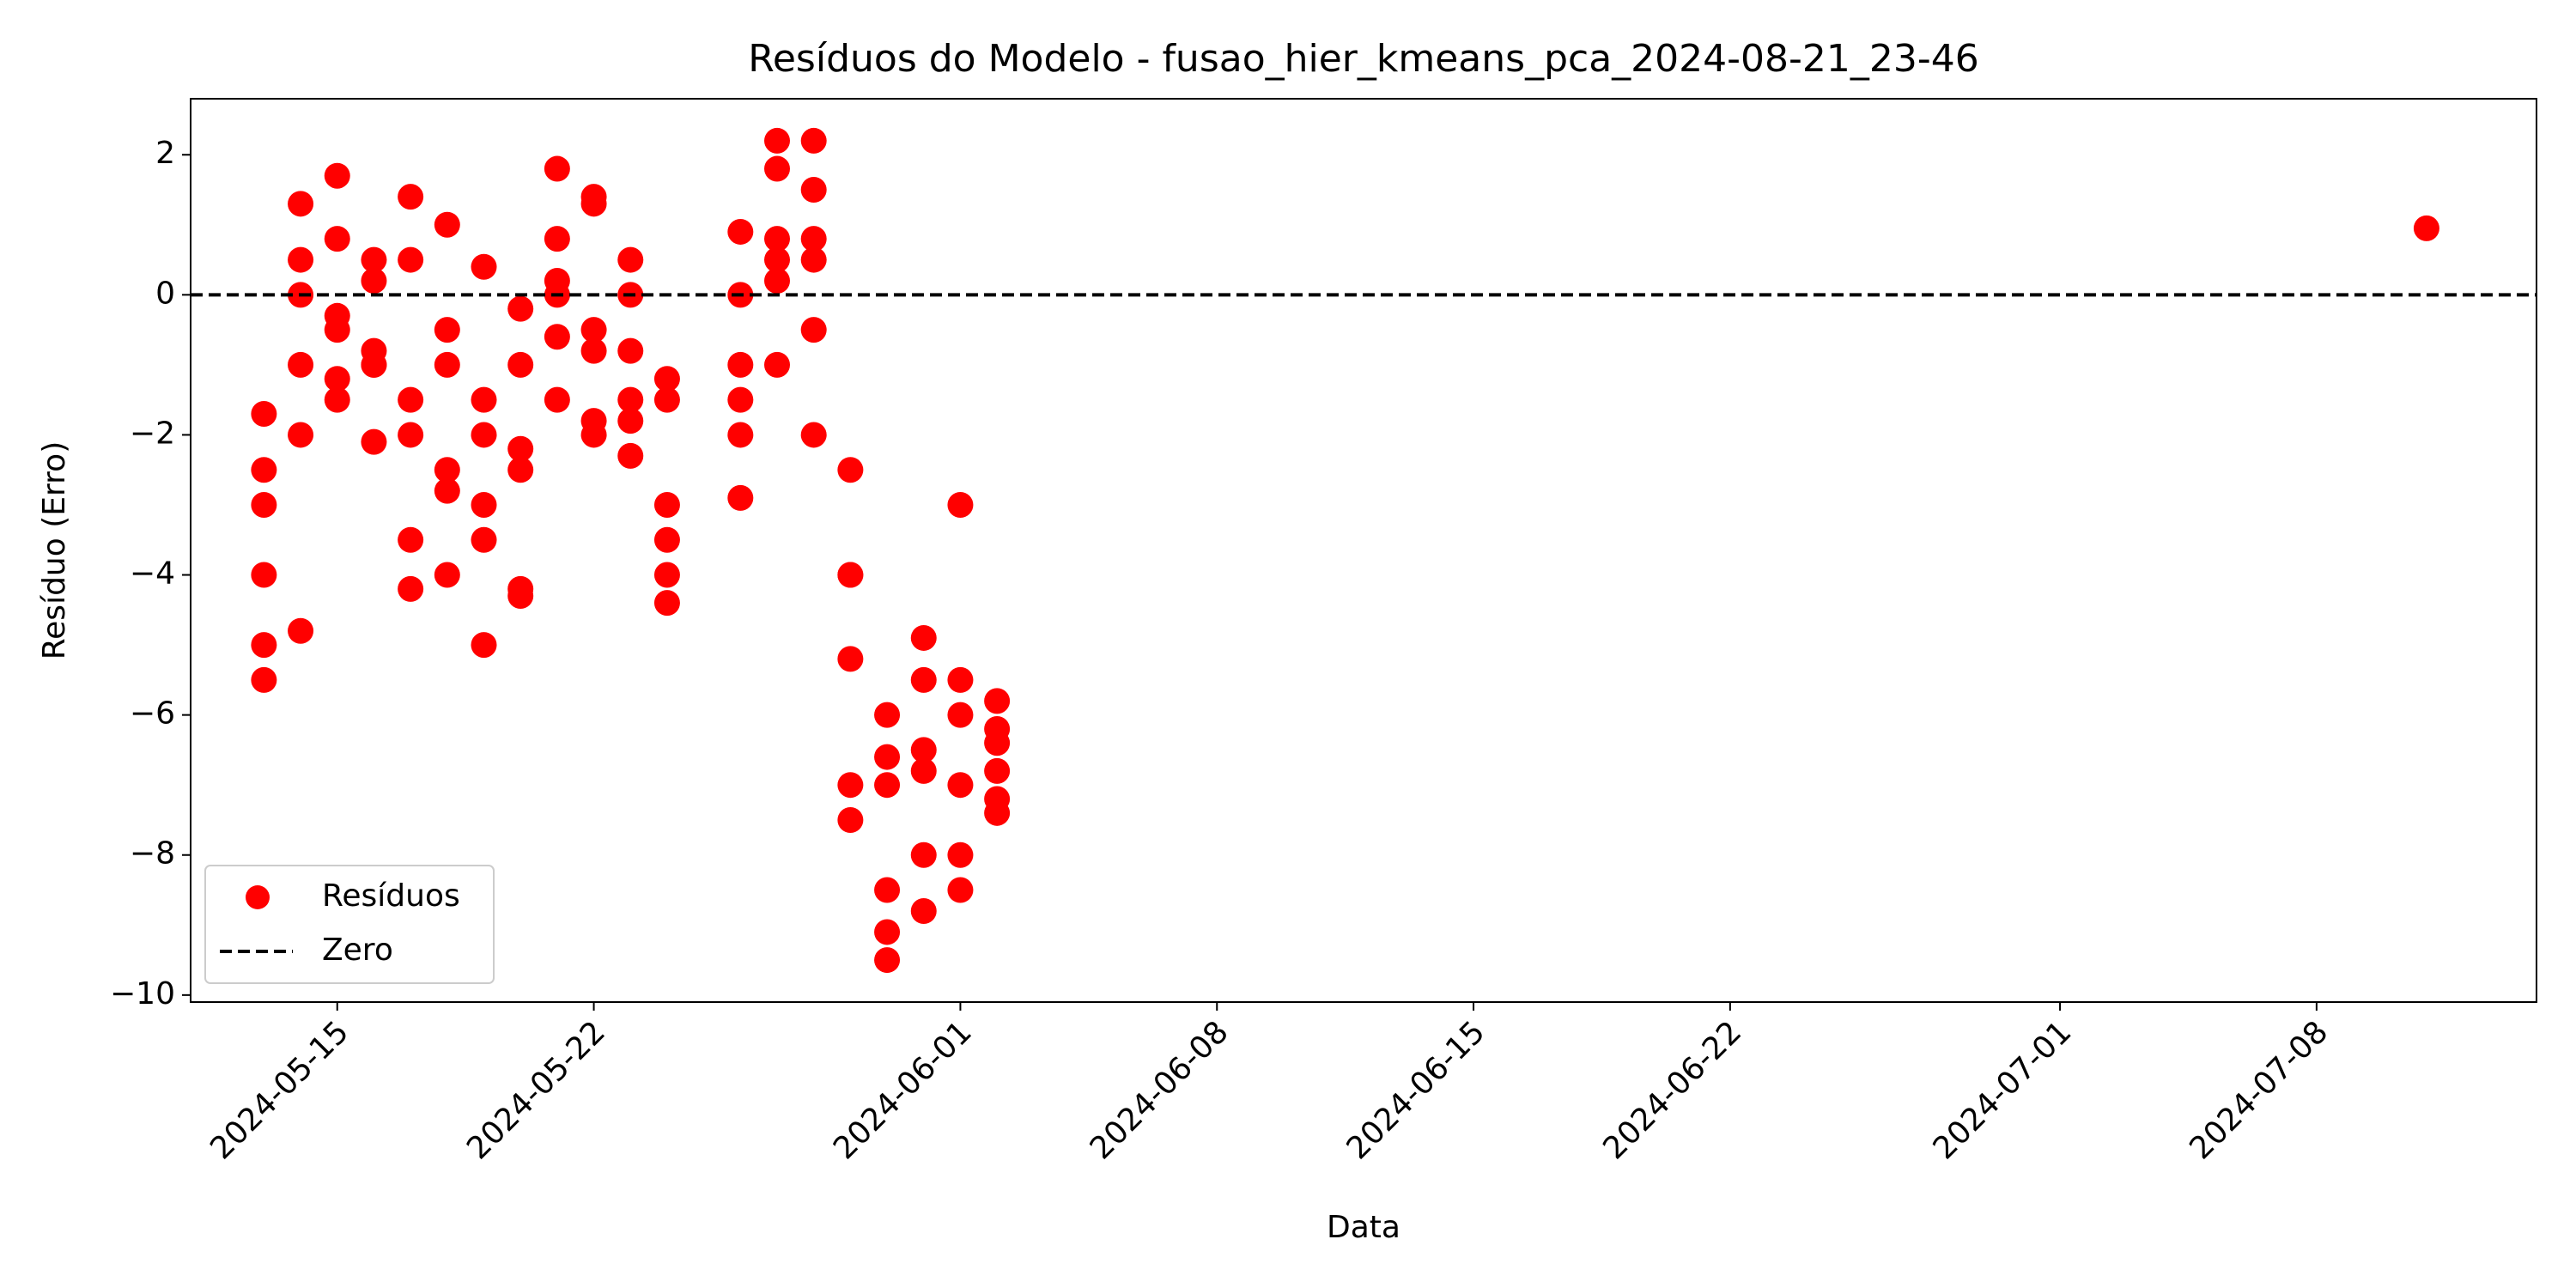 The image size is (2576, 1288). I want to click on y-tick-label: −4, so click(153, 574).